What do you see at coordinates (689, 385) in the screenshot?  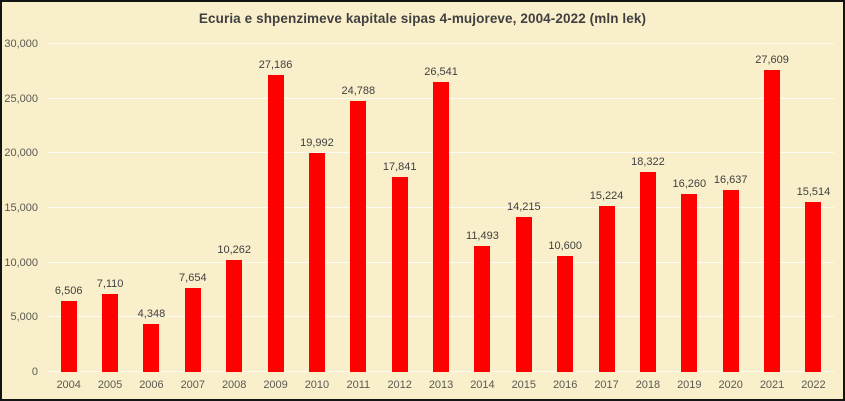 I see `x-tick-label-2019: 2019` at bounding box center [689, 385].